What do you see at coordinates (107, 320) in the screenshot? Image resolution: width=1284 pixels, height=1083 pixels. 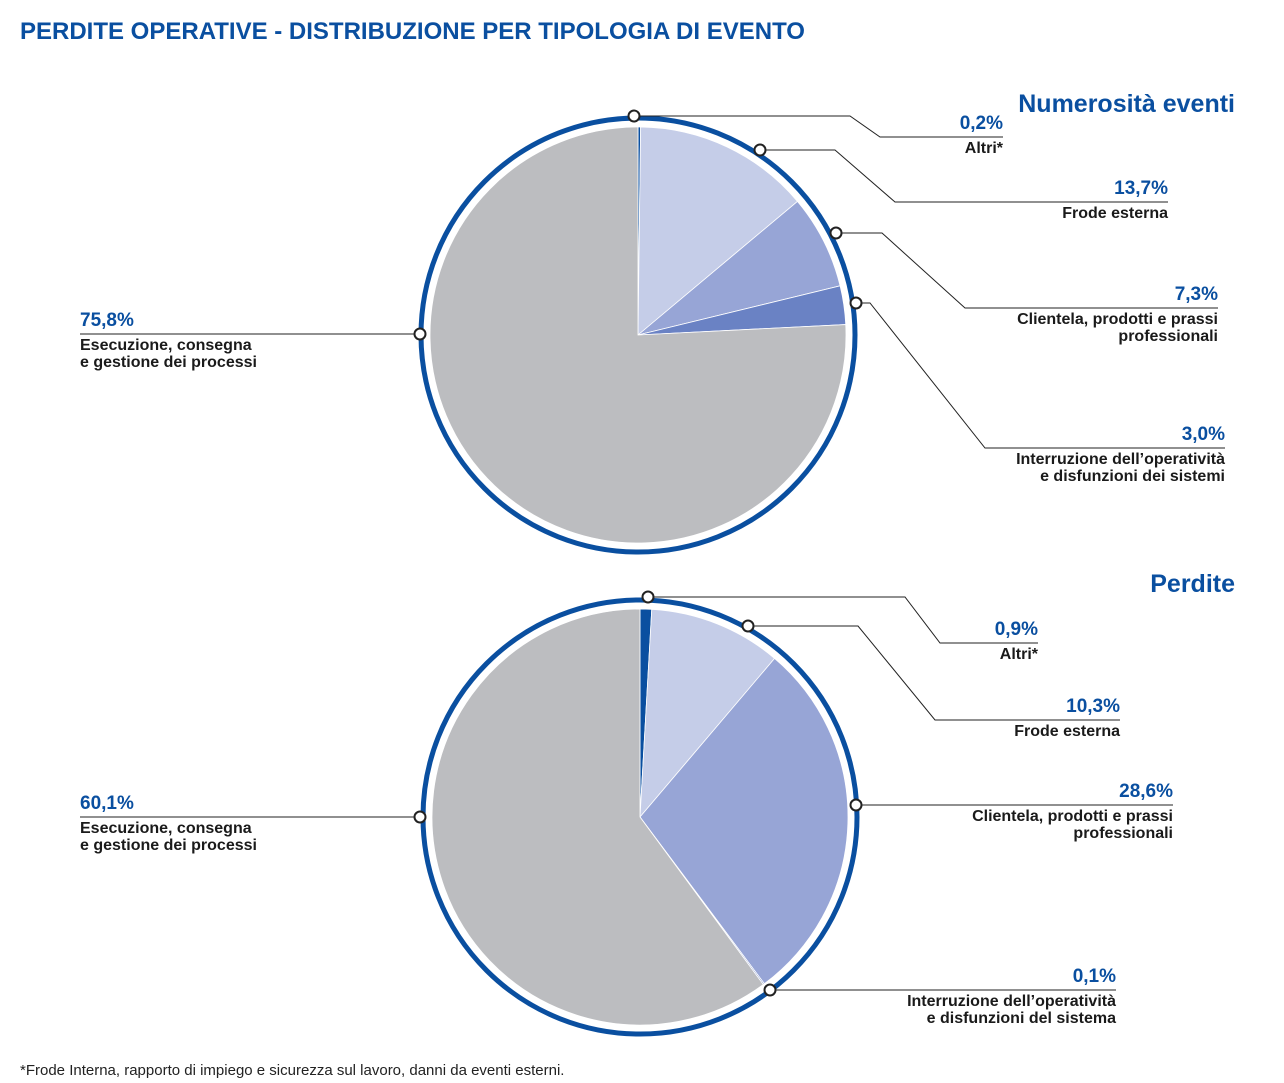 I see `value-label: 75,8%` at bounding box center [107, 320].